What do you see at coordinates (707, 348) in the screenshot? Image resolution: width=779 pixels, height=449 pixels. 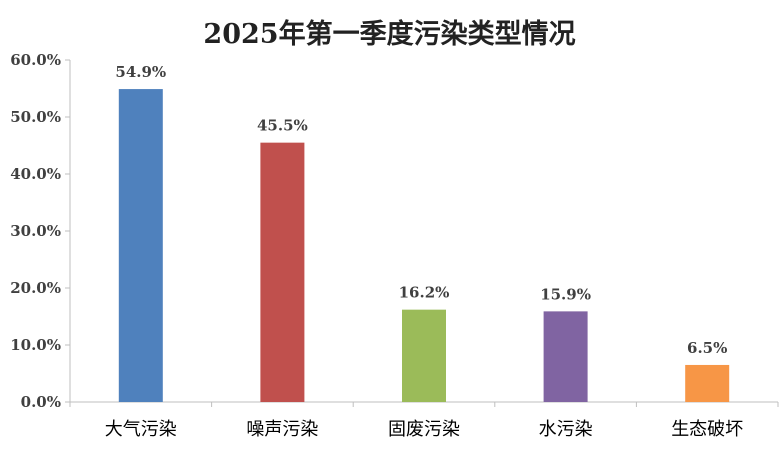 I see `data-label: 6.5%` at bounding box center [707, 348].